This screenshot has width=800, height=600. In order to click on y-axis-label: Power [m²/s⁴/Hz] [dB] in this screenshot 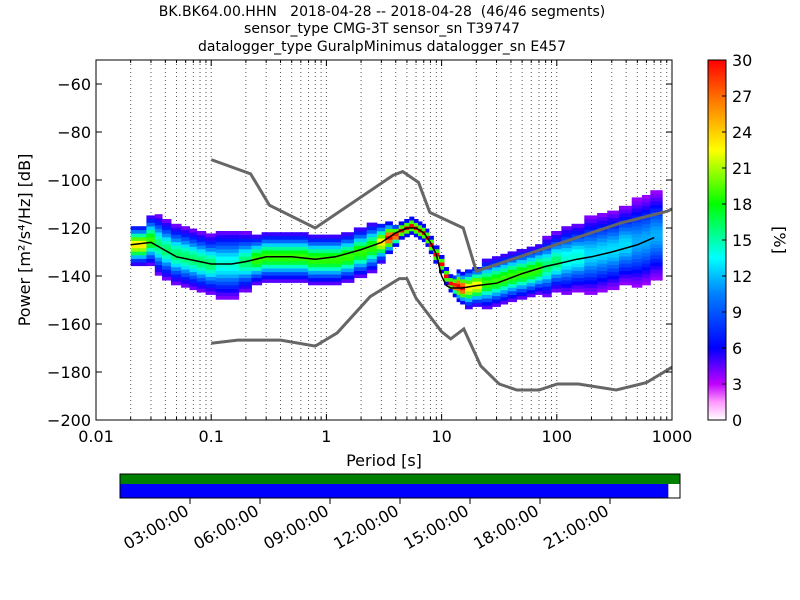, I will do `click(24, 240)`.